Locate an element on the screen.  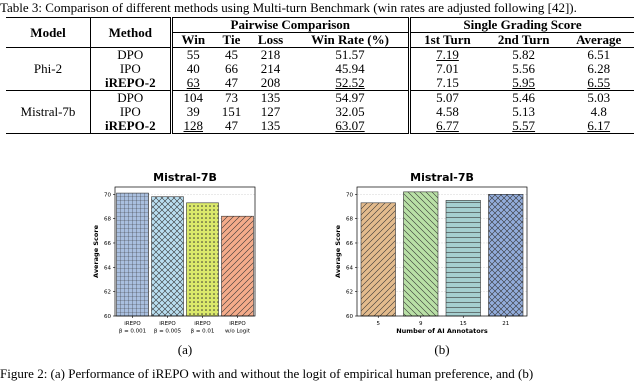
table-cell: 5.56 is located at coordinates (524, 68).